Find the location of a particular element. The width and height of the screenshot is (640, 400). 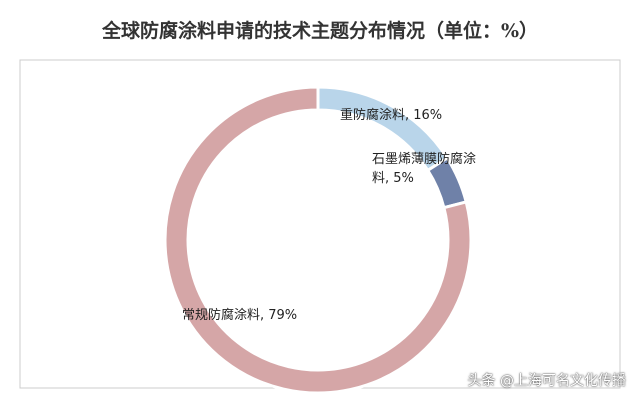

data-label: 重防腐涂料, 16% is located at coordinates (391, 115).